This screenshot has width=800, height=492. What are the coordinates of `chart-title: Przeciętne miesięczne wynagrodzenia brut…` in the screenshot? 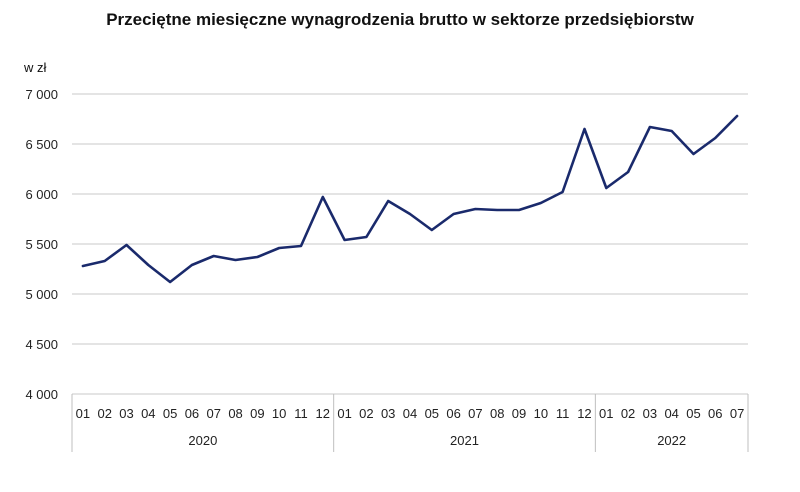 It's located at (400, 19).